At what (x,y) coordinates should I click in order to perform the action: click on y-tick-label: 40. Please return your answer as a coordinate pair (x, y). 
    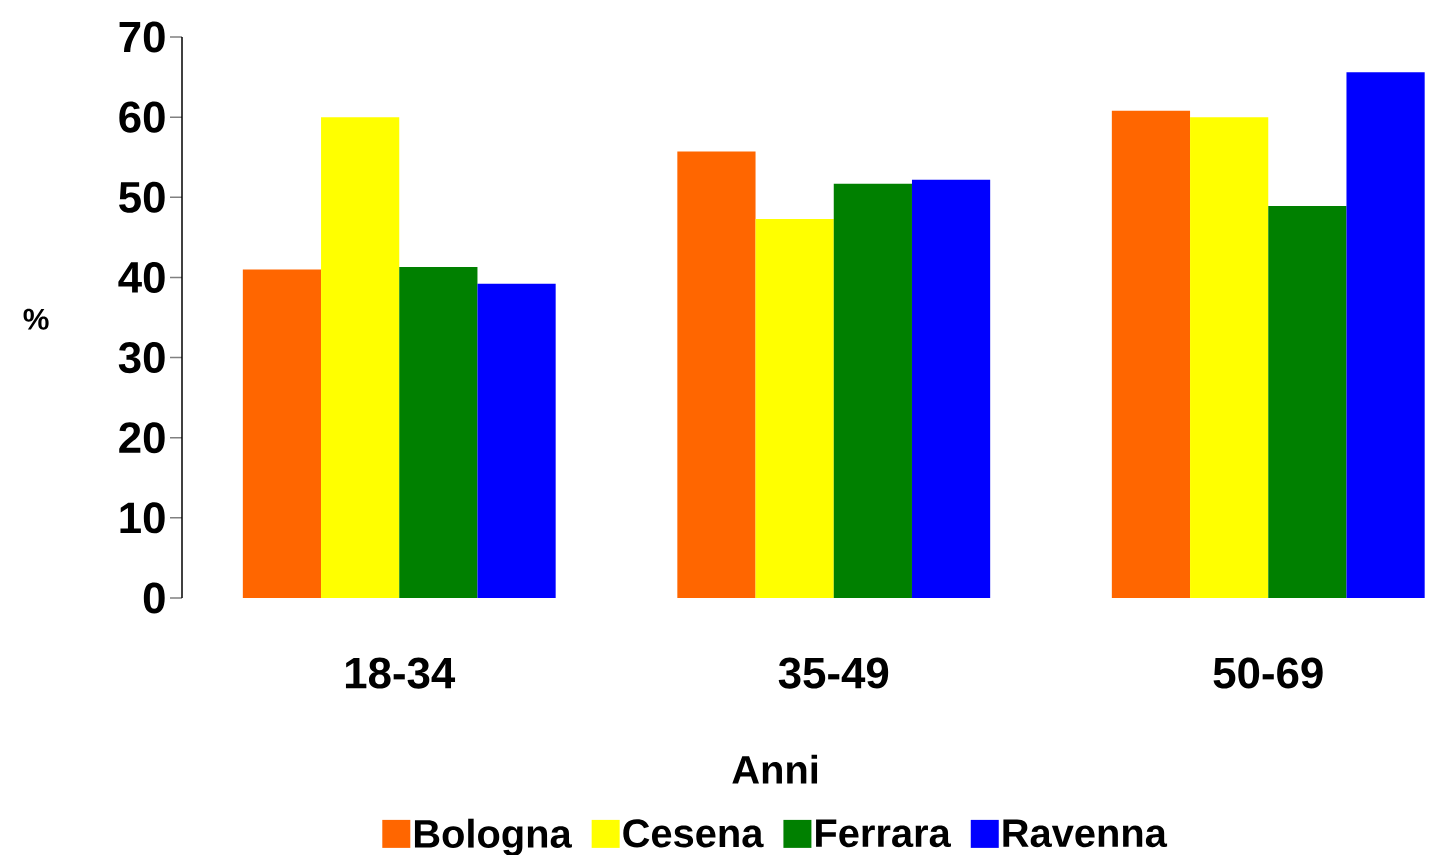
    Looking at the image, I should click on (141, 277).